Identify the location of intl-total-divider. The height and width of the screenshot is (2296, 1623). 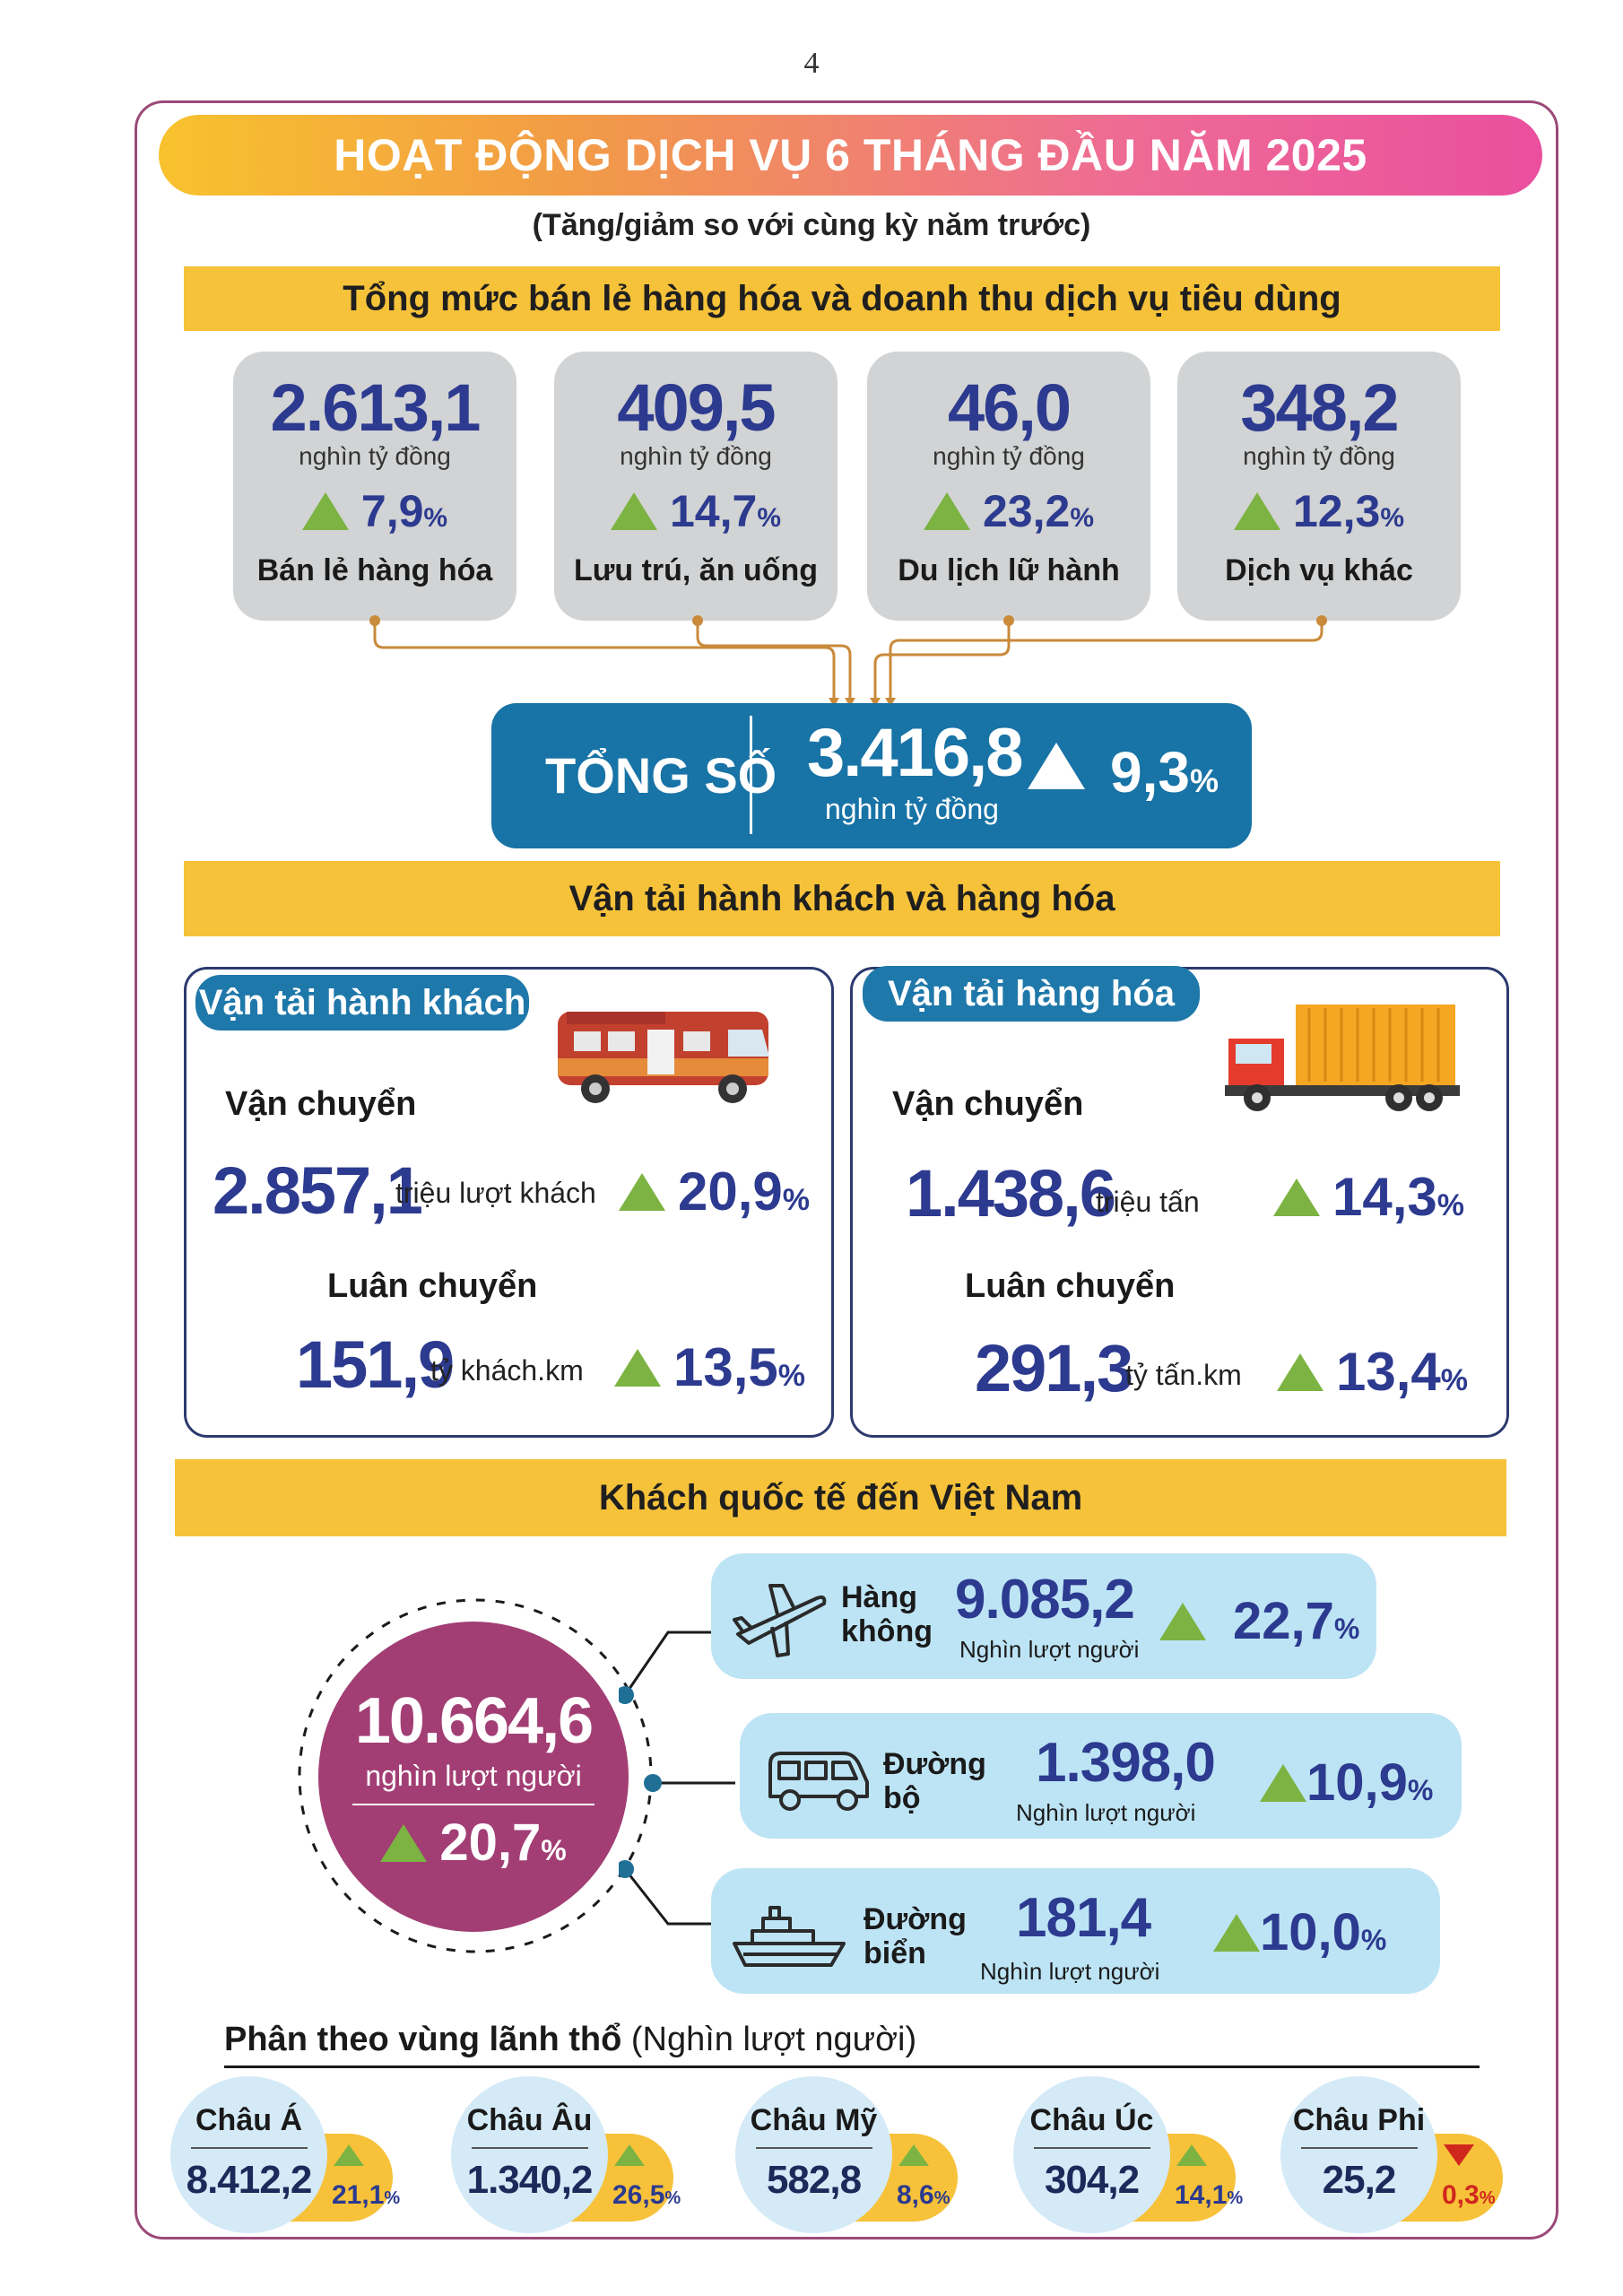
(473, 1804).